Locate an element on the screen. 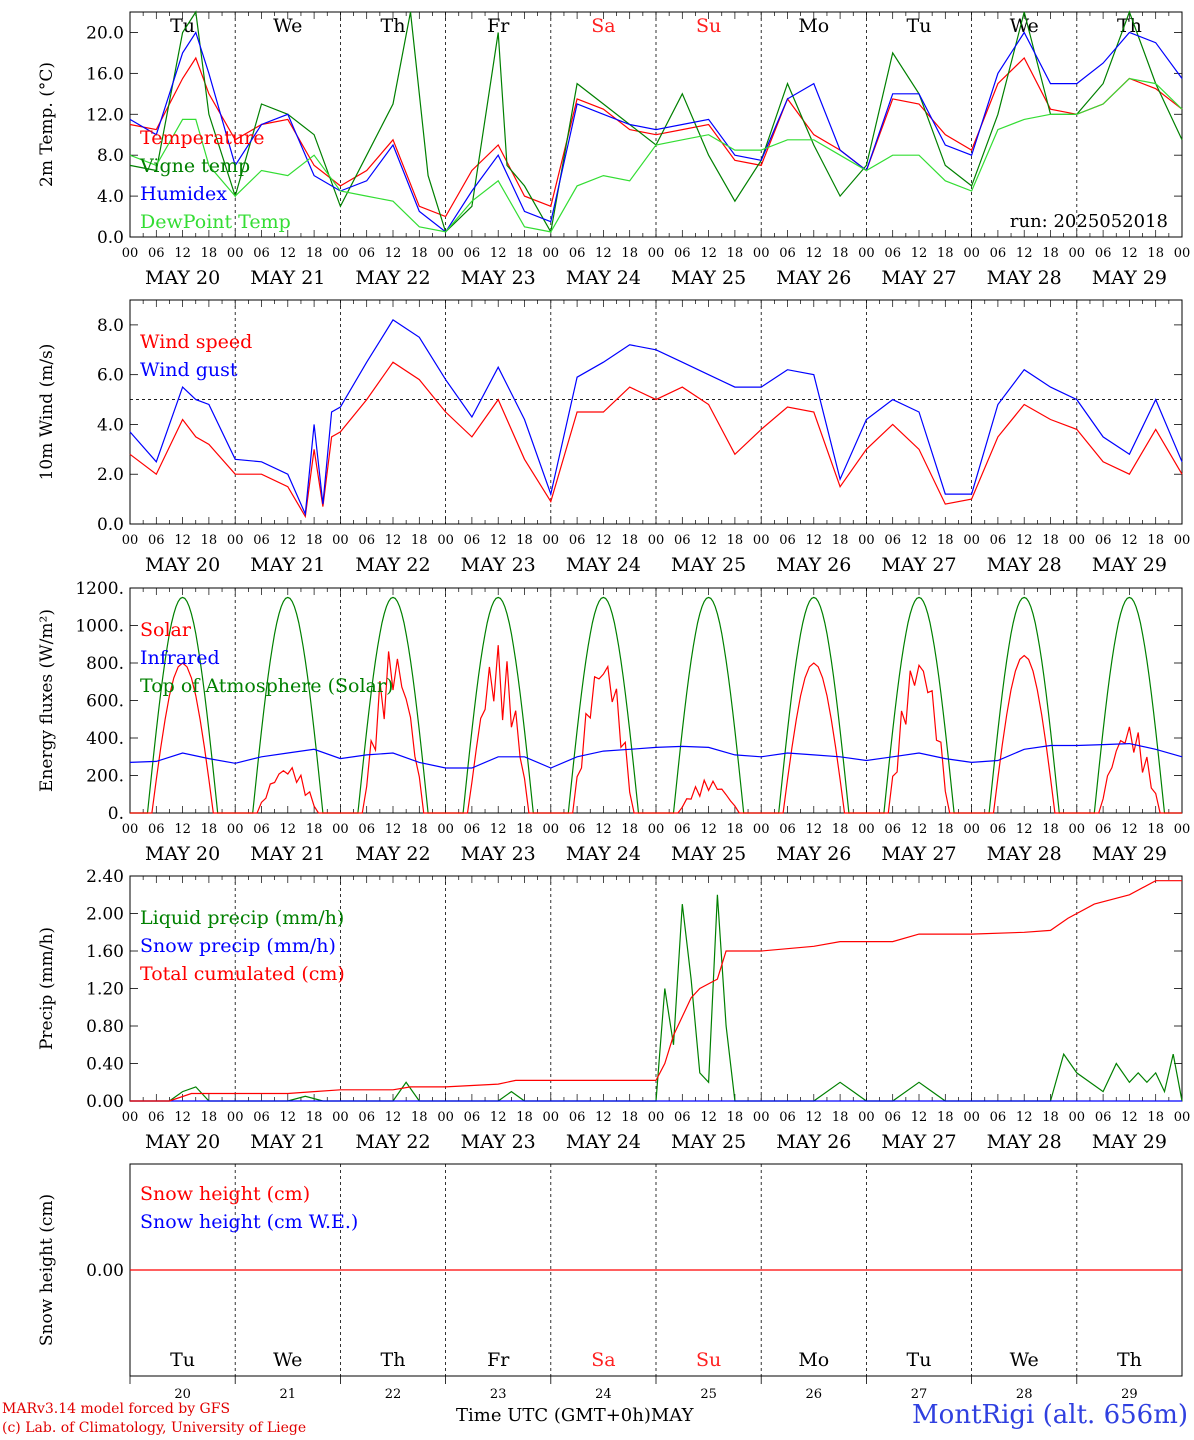  day-label: Fr is located at coordinates (498, 26).